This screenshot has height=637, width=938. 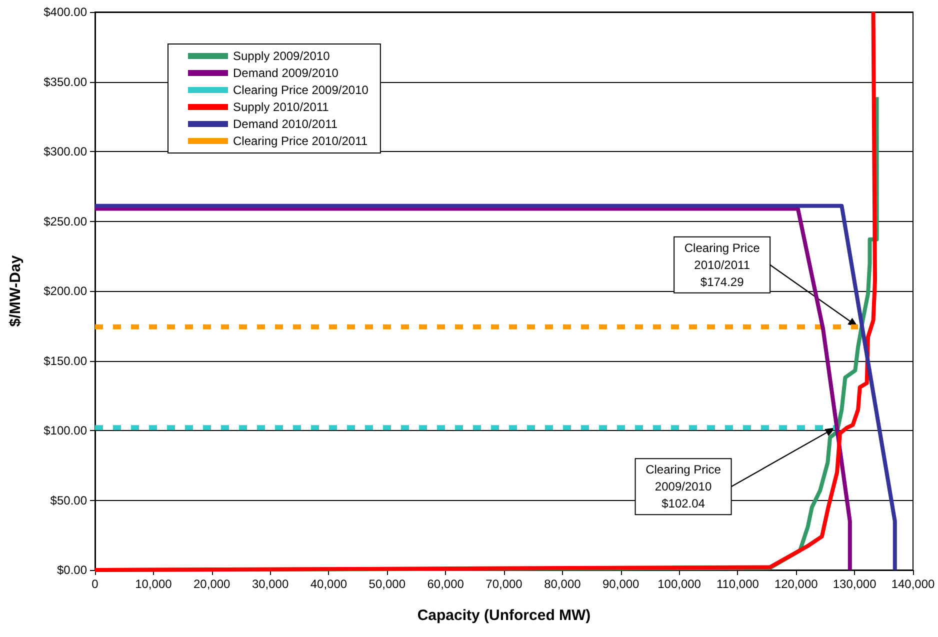 What do you see at coordinates (66, 151) in the screenshot?
I see `y-tick-label: $300.00` at bounding box center [66, 151].